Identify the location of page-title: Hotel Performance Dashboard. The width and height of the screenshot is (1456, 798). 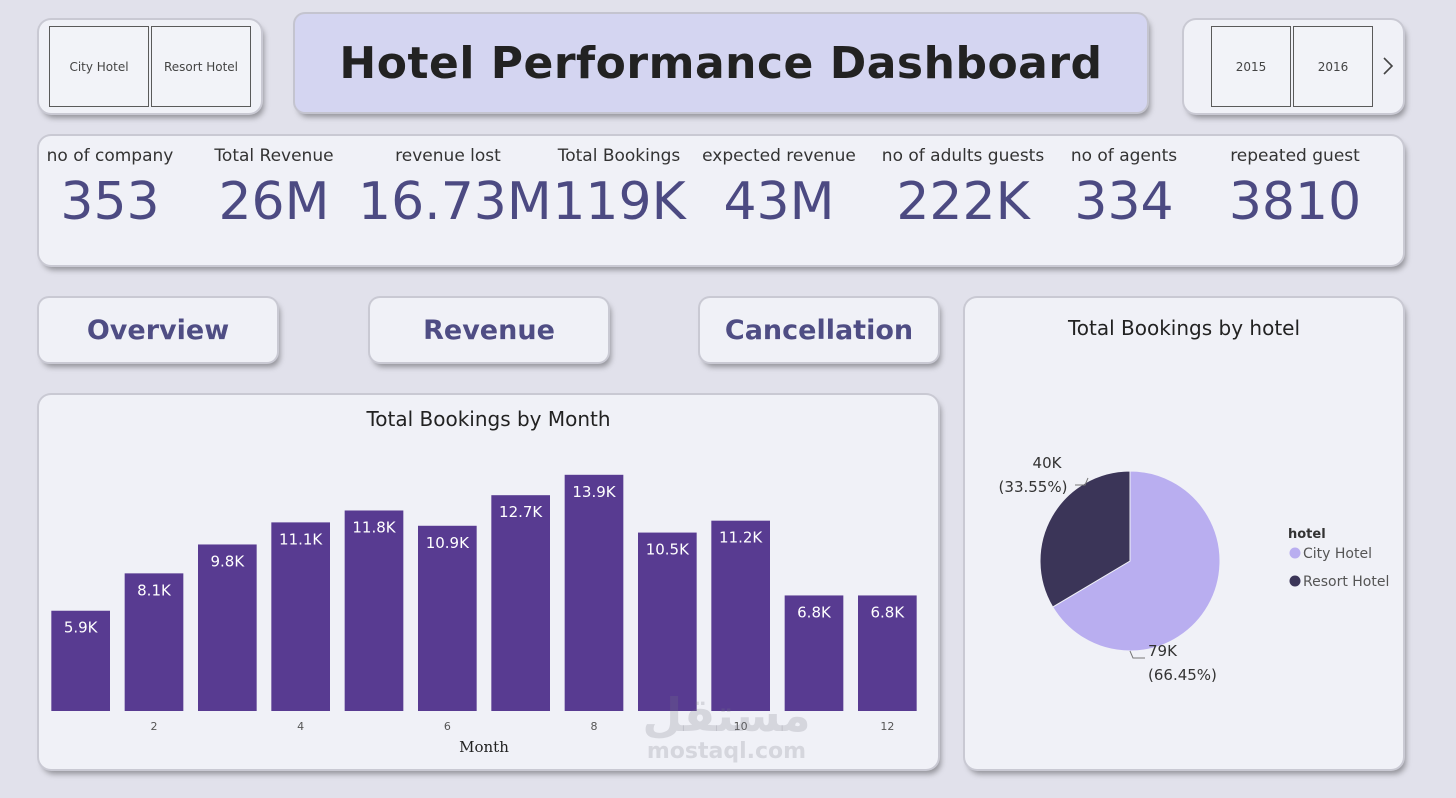
(721, 63).